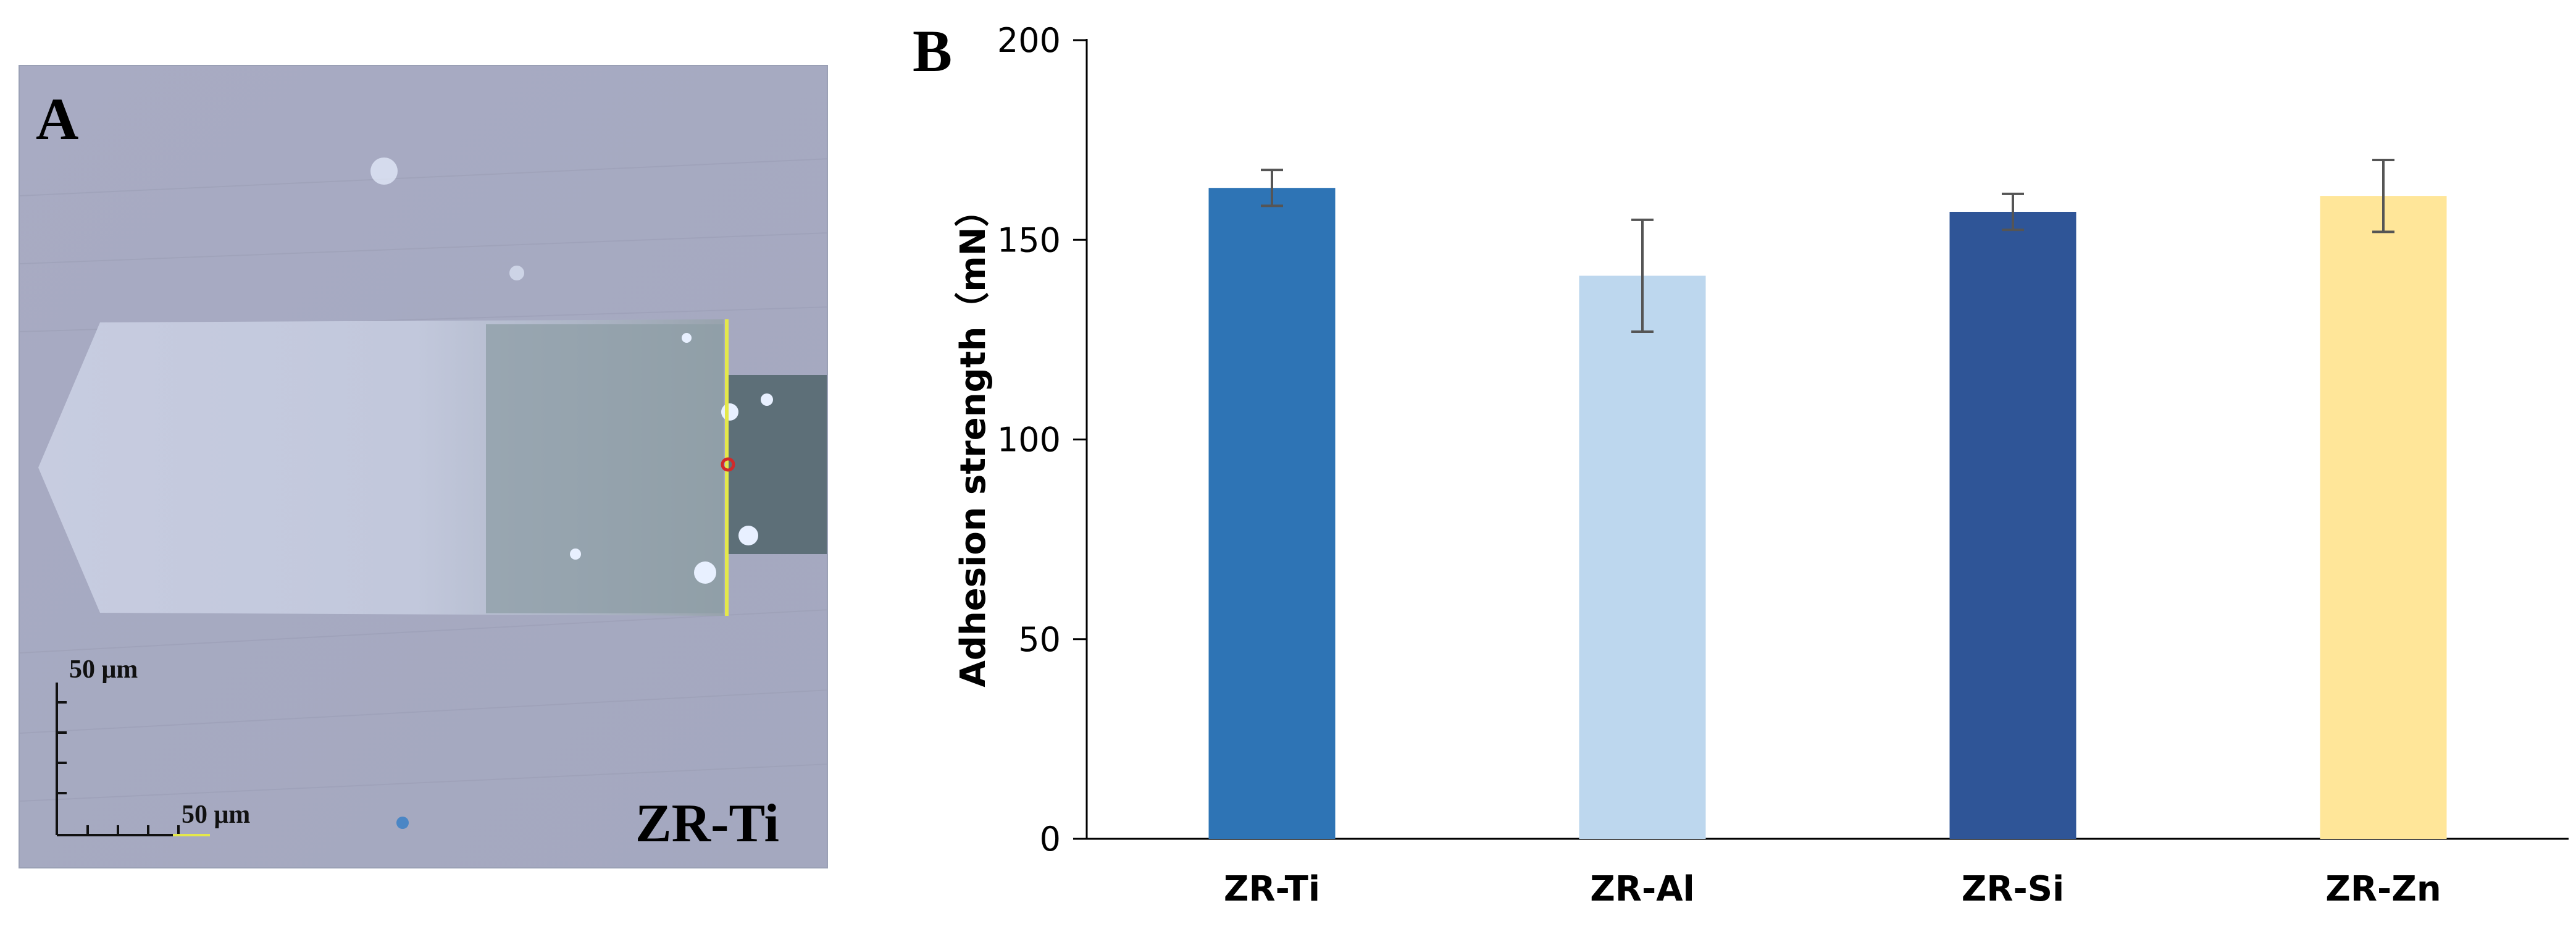 Image resolution: width=2576 pixels, height=929 pixels. I want to click on panel-b-label: B, so click(933, 51).